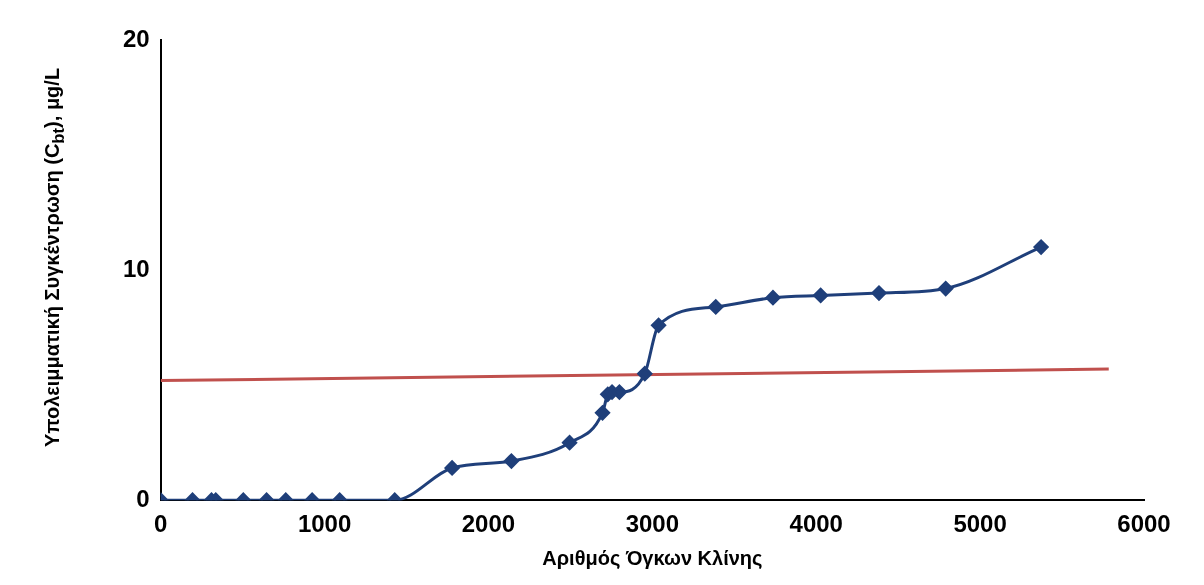 The width and height of the screenshot is (1204, 585). What do you see at coordinates (652, 524) in the screenshot?
I see `x-tick-label: 3000` at bounding box center [652, 524].